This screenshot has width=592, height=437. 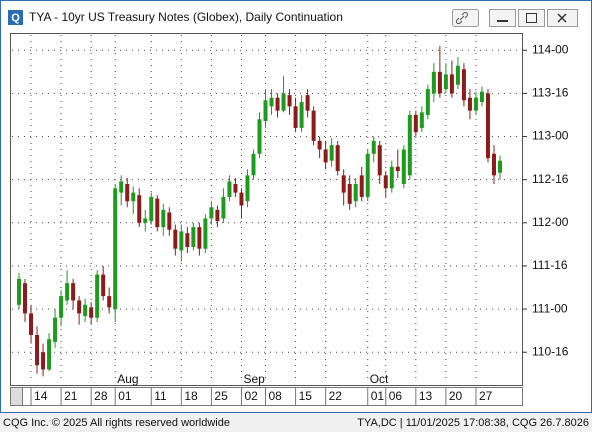 What do you see at coordinates (550, 136) in the screenshot?
I see `y-tick-label: 113-00` at bounding box center [550, 136].